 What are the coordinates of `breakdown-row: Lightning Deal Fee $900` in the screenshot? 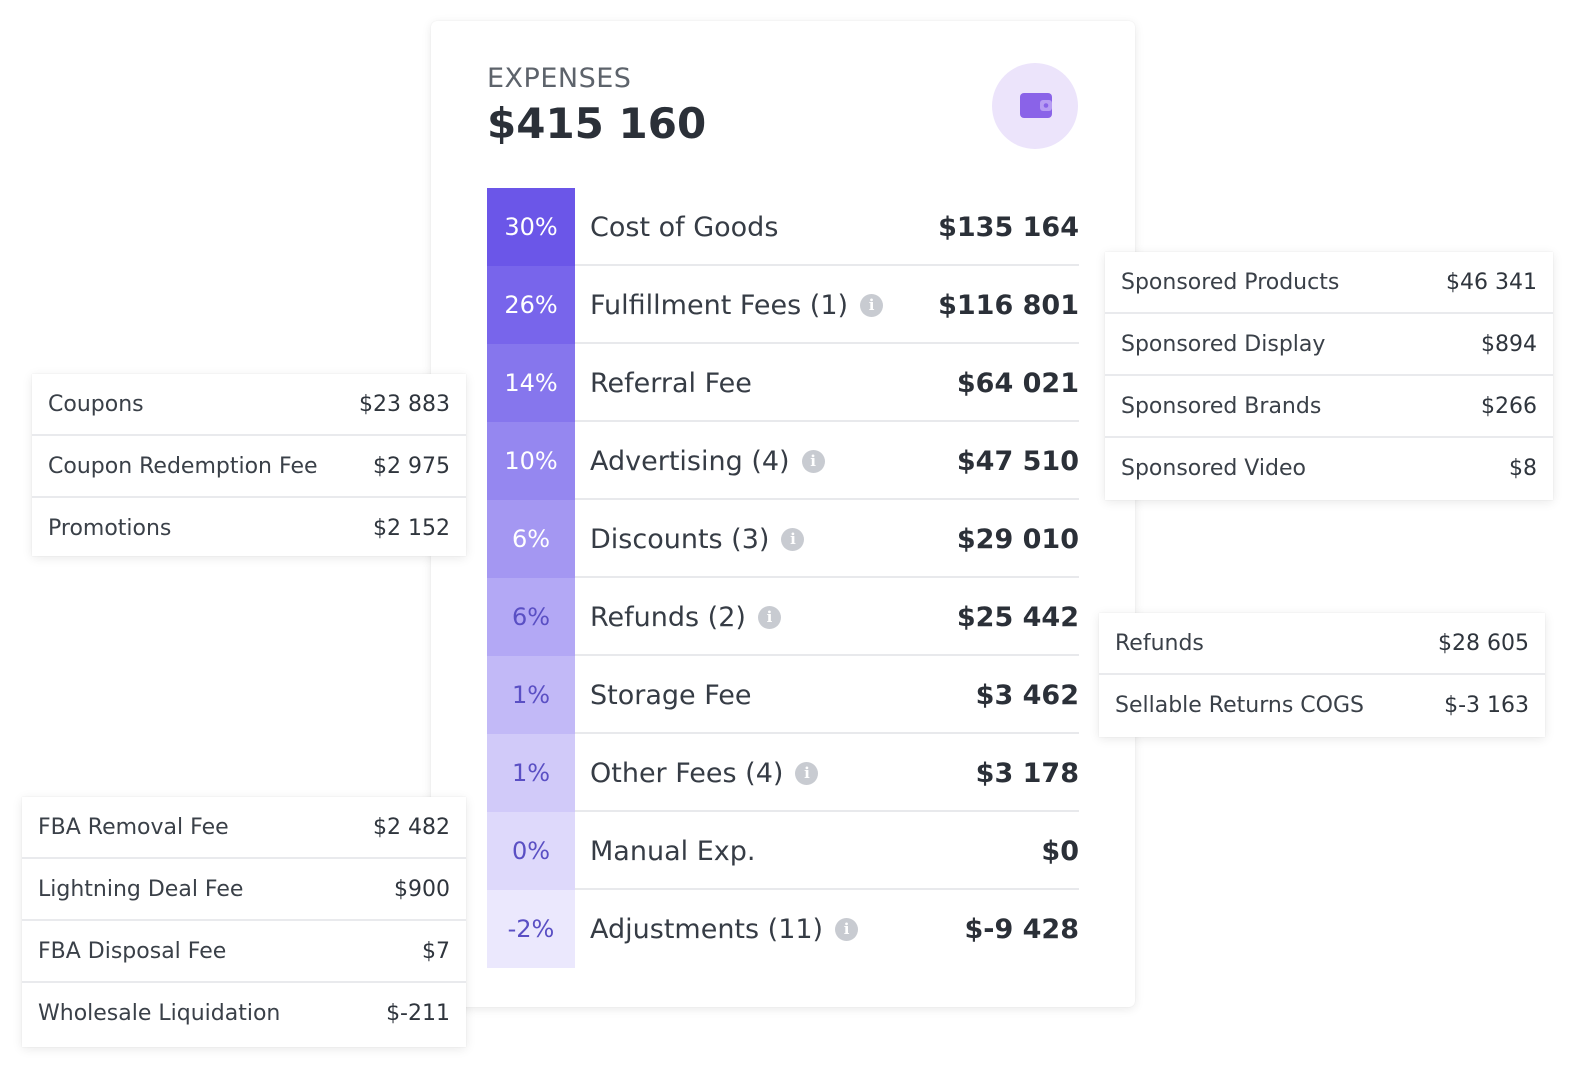 It's located at (244, 890).